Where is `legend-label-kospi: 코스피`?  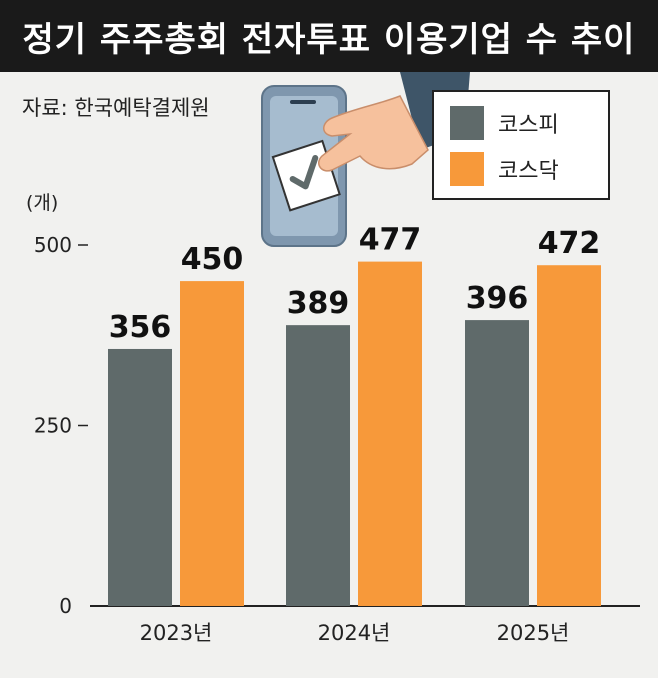
legend-label-kospi: 코스피 is located at coordinates (528, 125).